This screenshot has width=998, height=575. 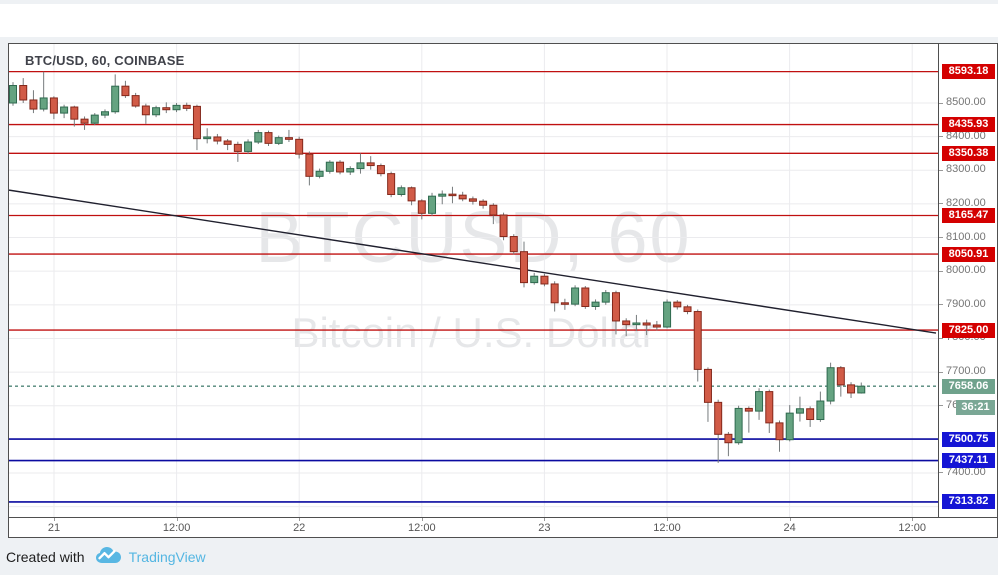 I want to click on price-axis-label: 7400.00, so click(x=966, y=471).